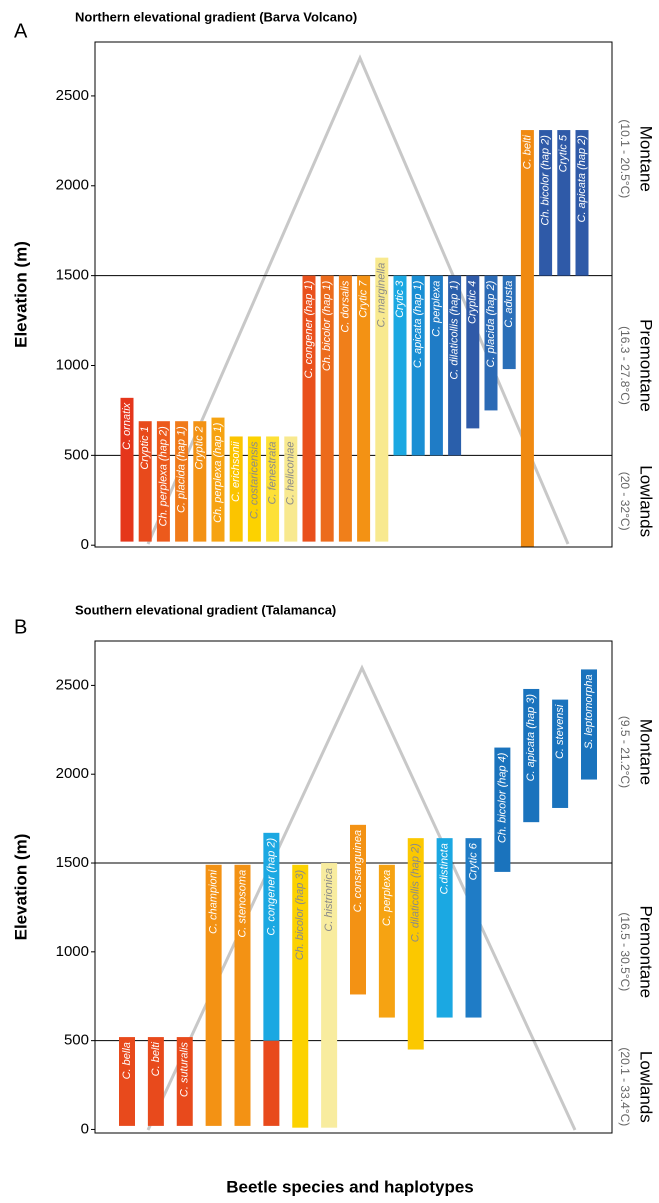 The image size is (659, 1203). I want to click on bar-label: C. consanguinea, so click(358, 871).